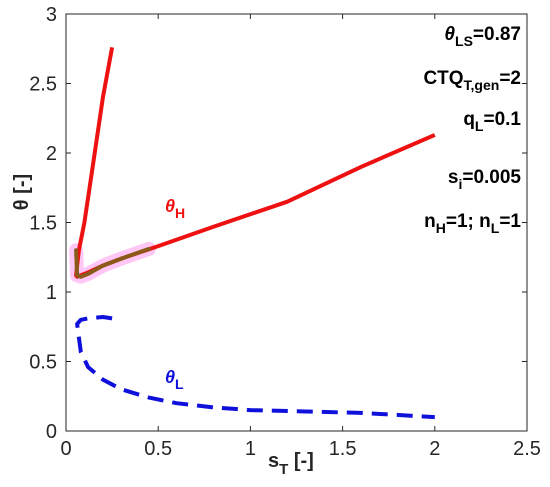 This screenshot has height=487, width=550. Describe the element at coordinates (434, 449) in the screenshot. I see `x-tick-label: 2` at that location.